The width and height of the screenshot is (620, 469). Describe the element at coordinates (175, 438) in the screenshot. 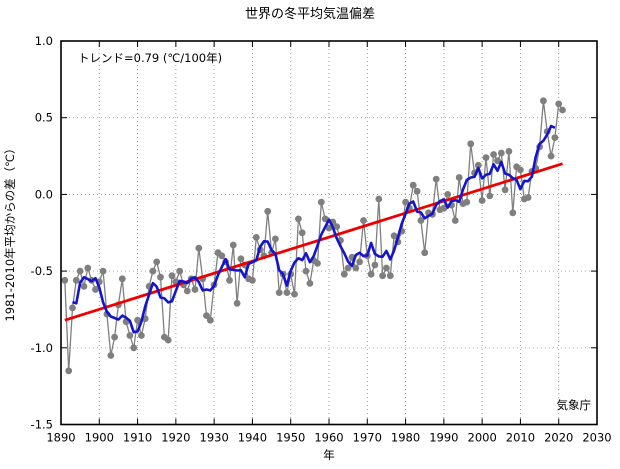

I see `x-tick-label: 1920` at that location.